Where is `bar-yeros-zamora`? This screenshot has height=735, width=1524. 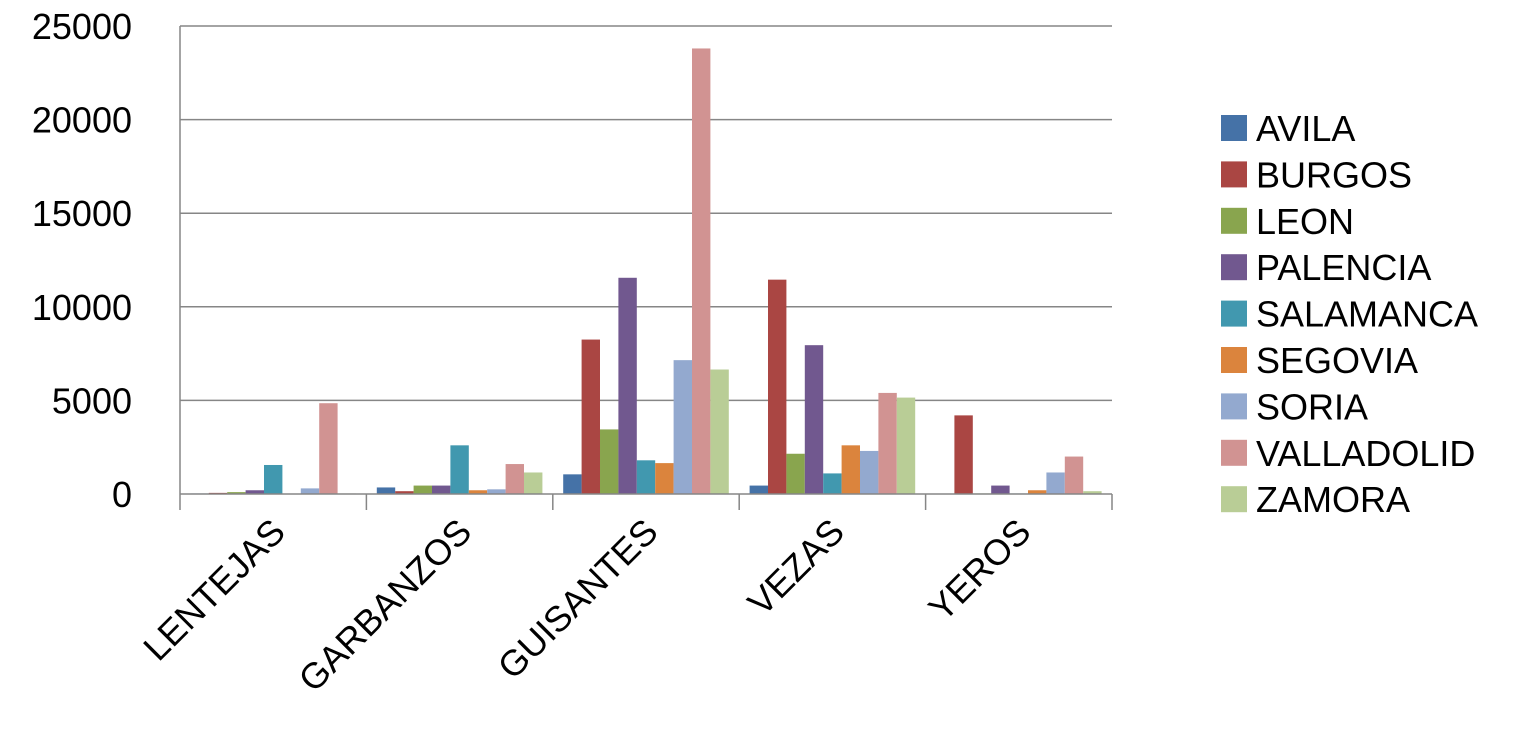 bar-yeros-zamora is located at coordinates (1092, 492).